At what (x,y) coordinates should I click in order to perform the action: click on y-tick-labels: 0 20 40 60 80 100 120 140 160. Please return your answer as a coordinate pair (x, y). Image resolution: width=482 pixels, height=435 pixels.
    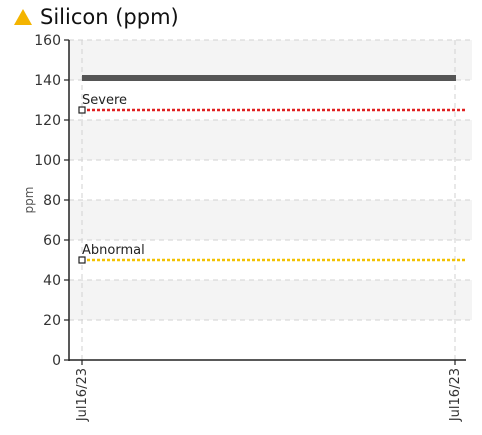
    Looking at the image, I should click on (47, 201).